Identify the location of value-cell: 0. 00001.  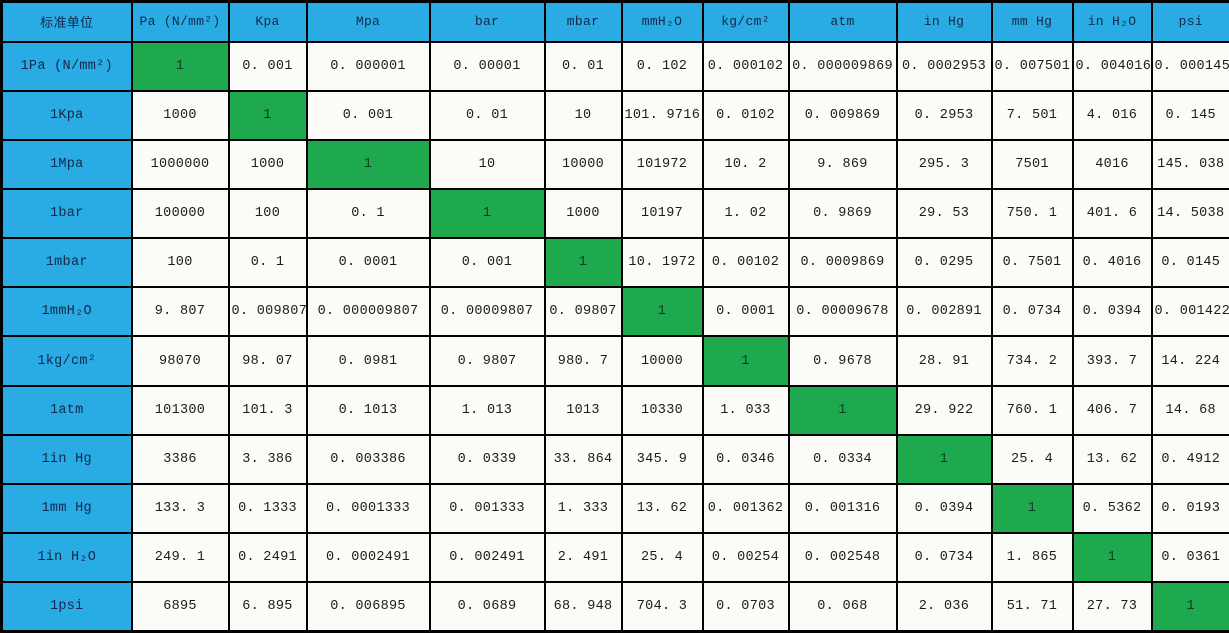
(487, 66).